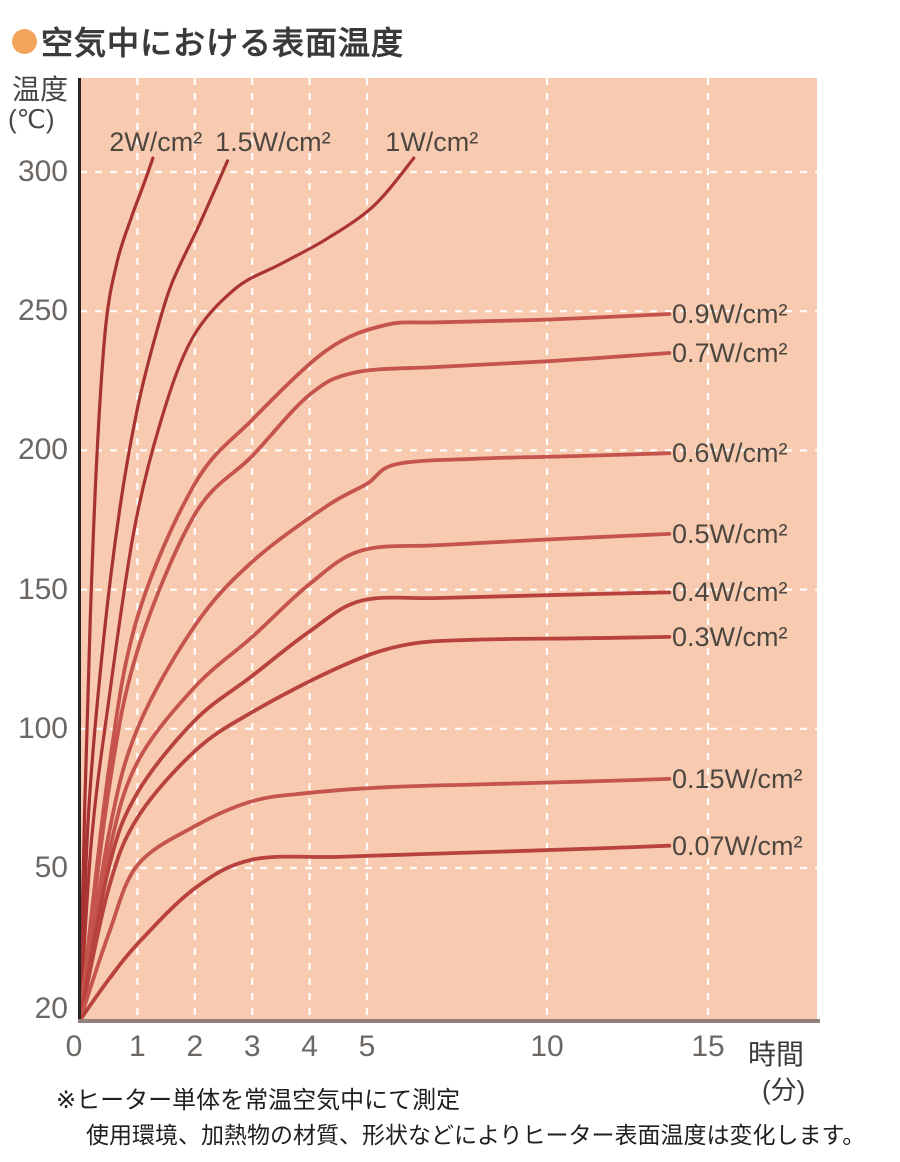 This screenshot has height=1162, width=900. I want to click on footnote-measurement: ※ヒーター単体を常温空気中にて測定, so click(258, 1100).